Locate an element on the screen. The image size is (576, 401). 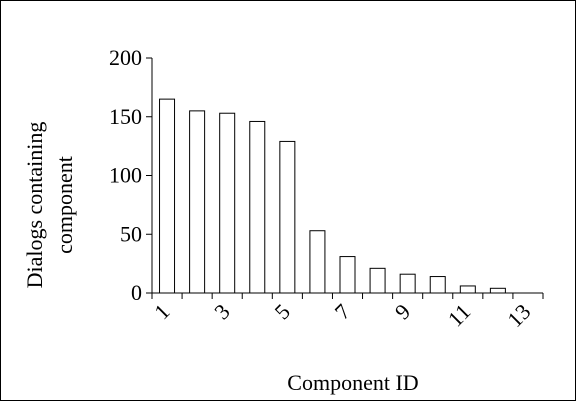
x-axis-label: Component ID is located at coordinates (352, 382).